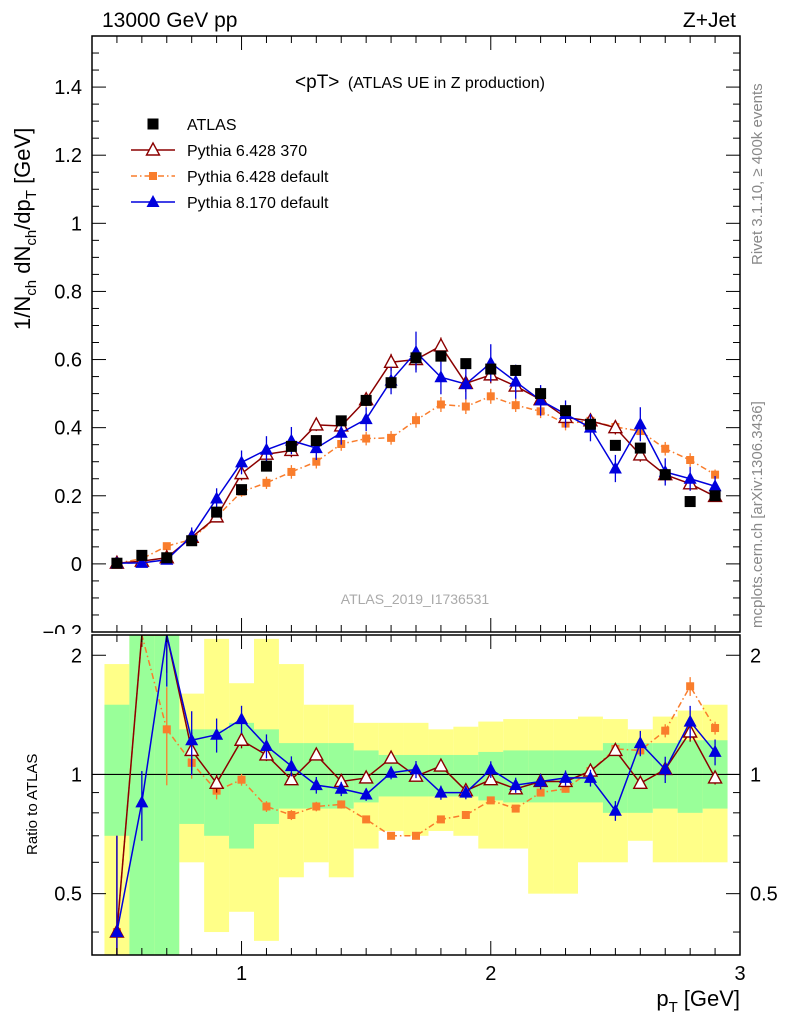 The image size is (786, 1024). Describe the element at coordinates (68, 156) in the screenshot. I see `y-tick-label: 1.2` at that location.